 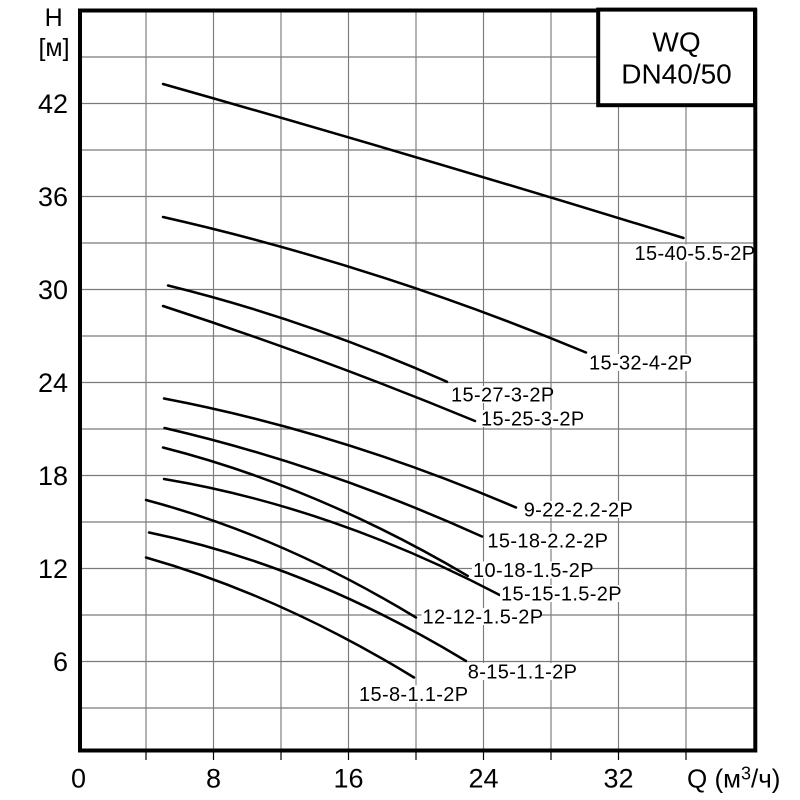 I want to click on svg-text: 15-25-3-2P, so click(x=533, y=420).